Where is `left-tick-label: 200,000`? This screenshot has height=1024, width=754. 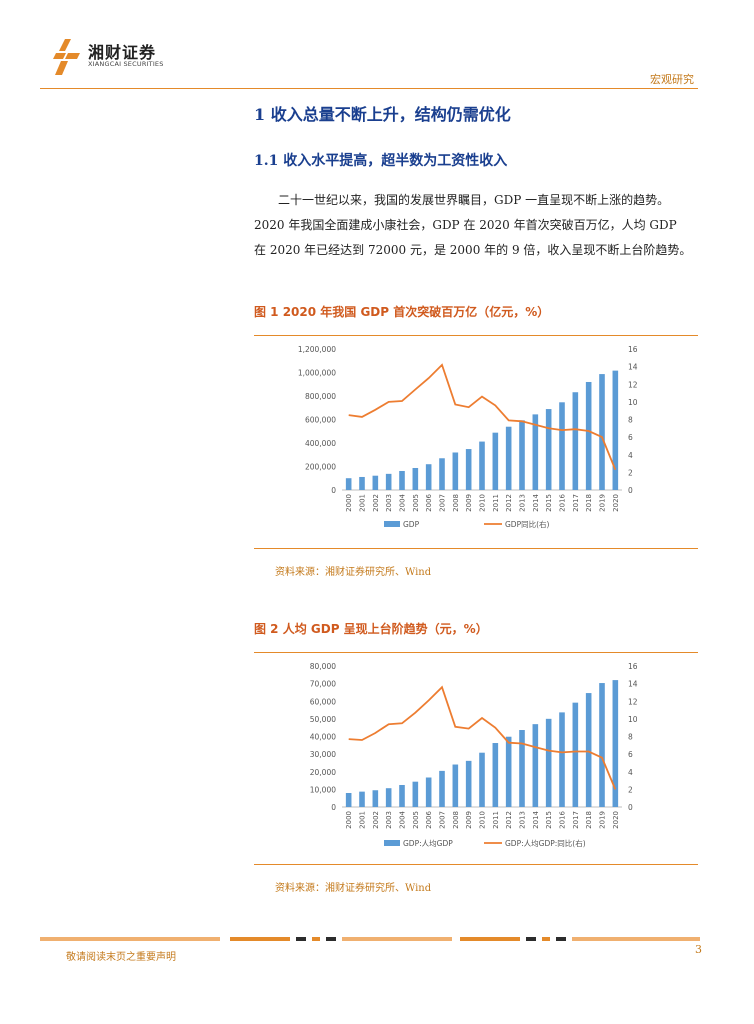
left-tick-label: 200,000 is located at coordinates (320, 467).